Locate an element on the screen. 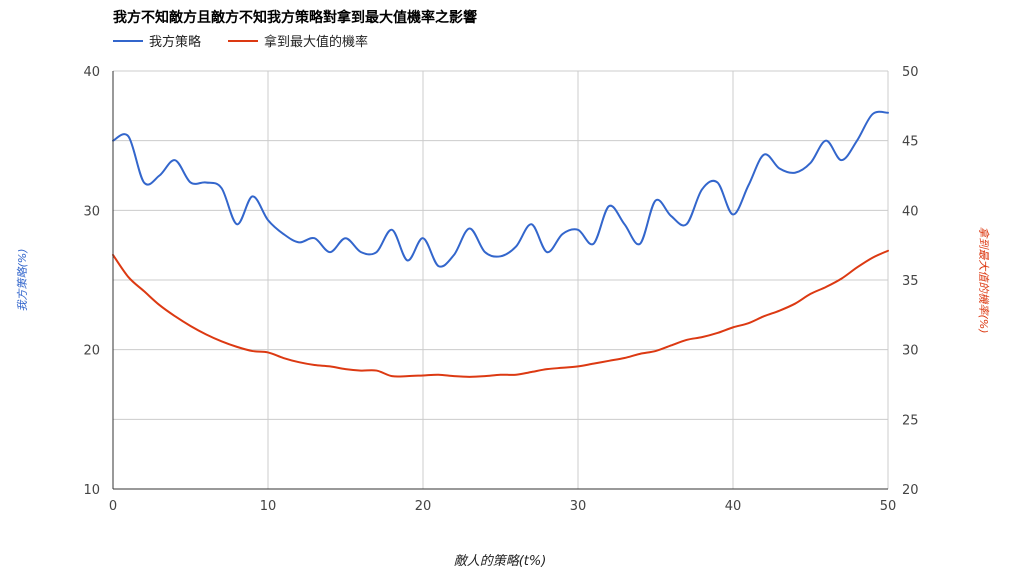  legend: 我方策略 拿到最大值的機率 is located at coordinates (240, 42).